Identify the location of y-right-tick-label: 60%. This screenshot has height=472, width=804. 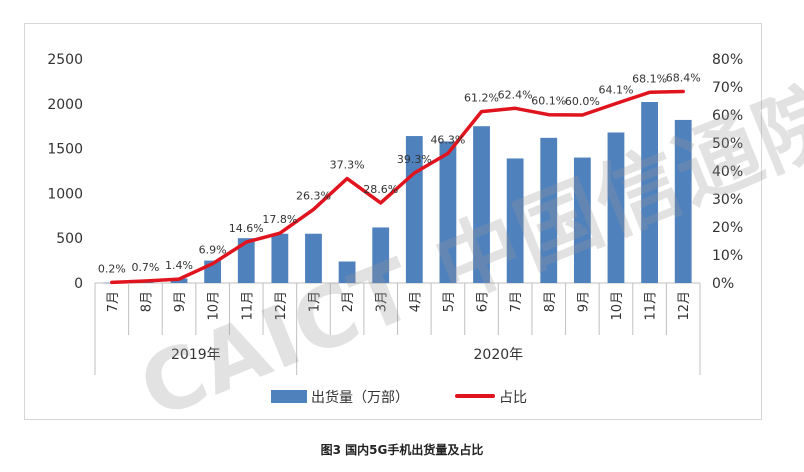
(727, 116).